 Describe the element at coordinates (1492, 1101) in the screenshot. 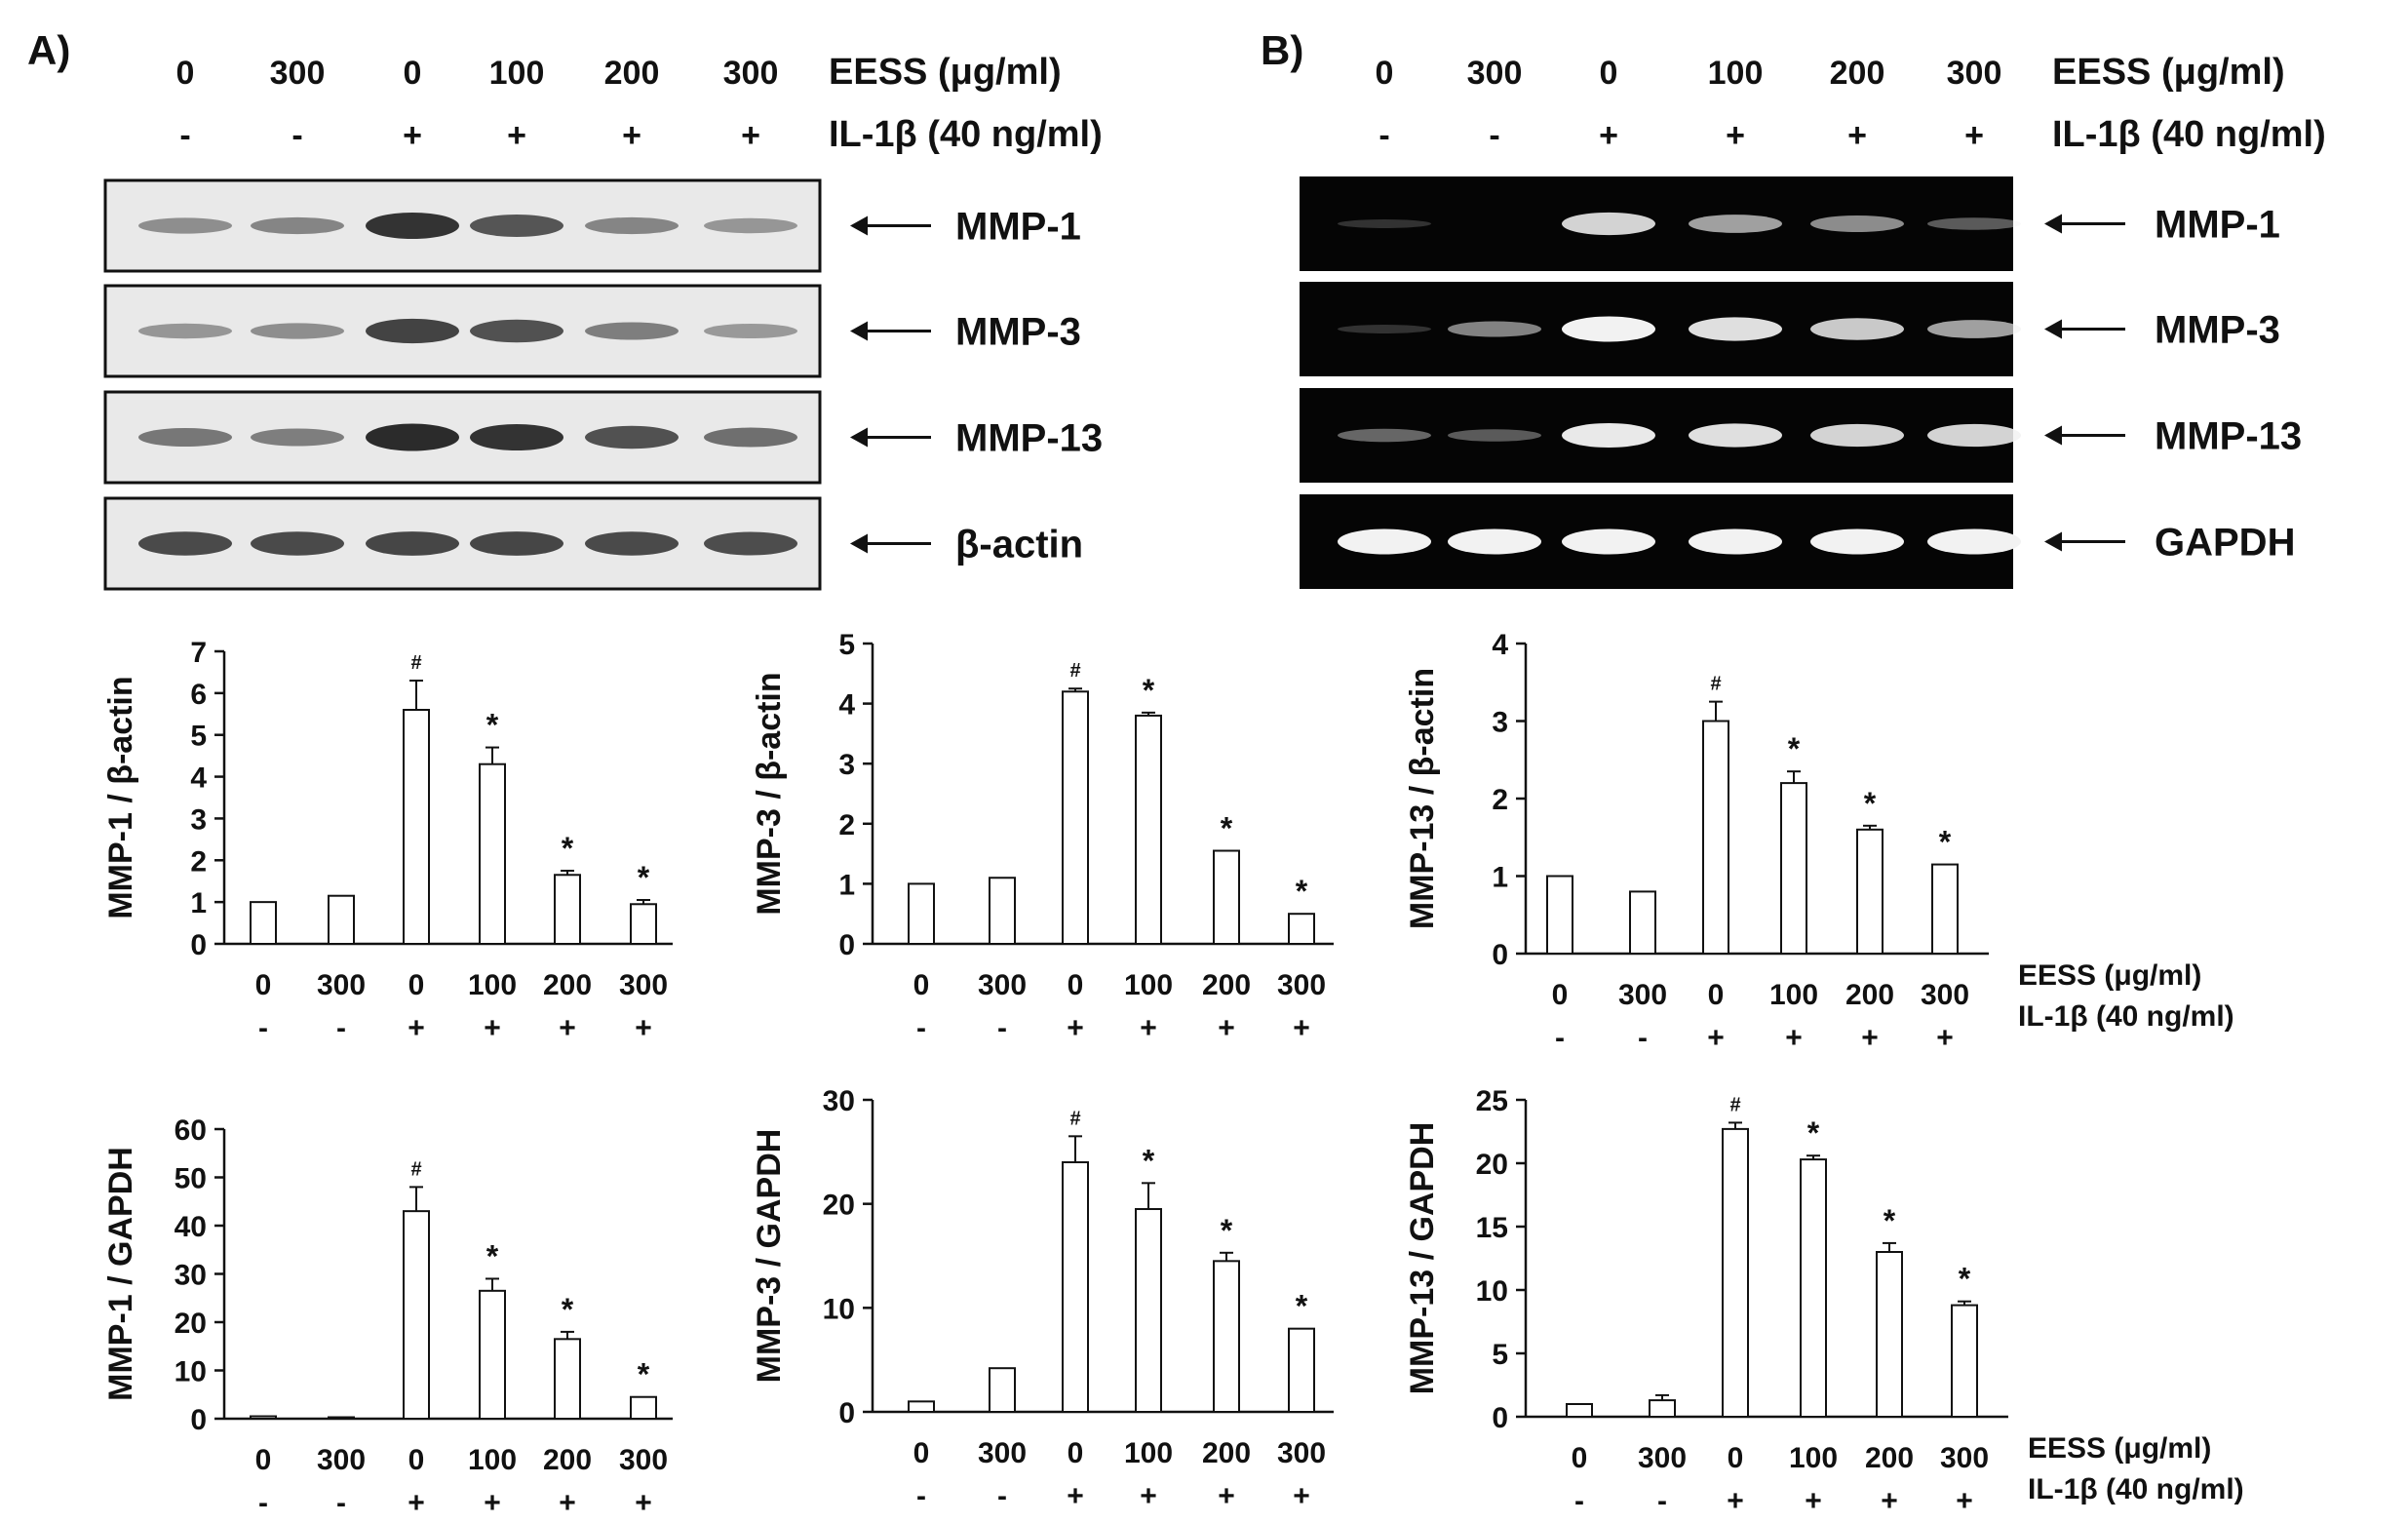

I see `y-tick-label: 25` at that location.